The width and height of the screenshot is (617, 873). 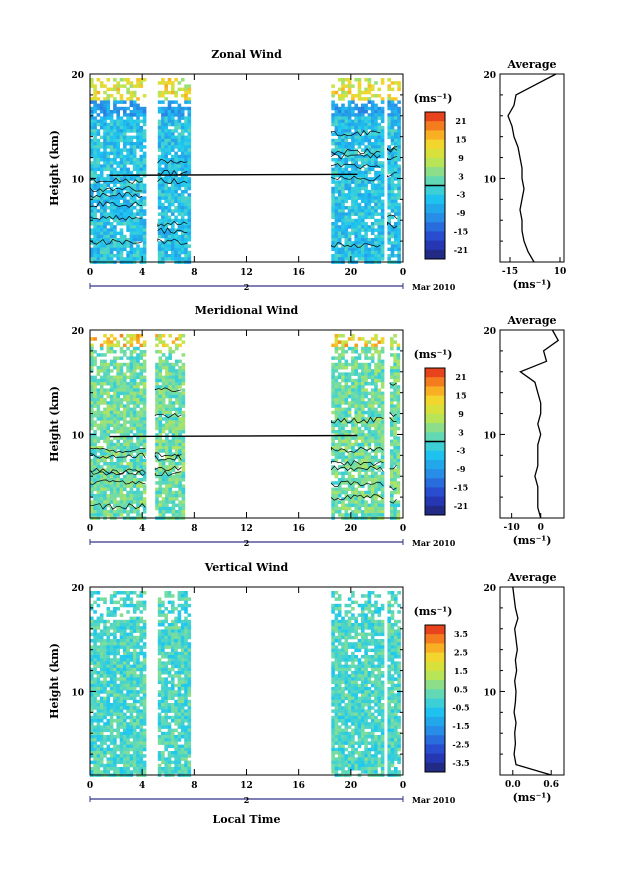 What do you see at coordinates (77, 436) in the screenshot?
I see `y-tick-label: 10` at bounding box center [77, 436].